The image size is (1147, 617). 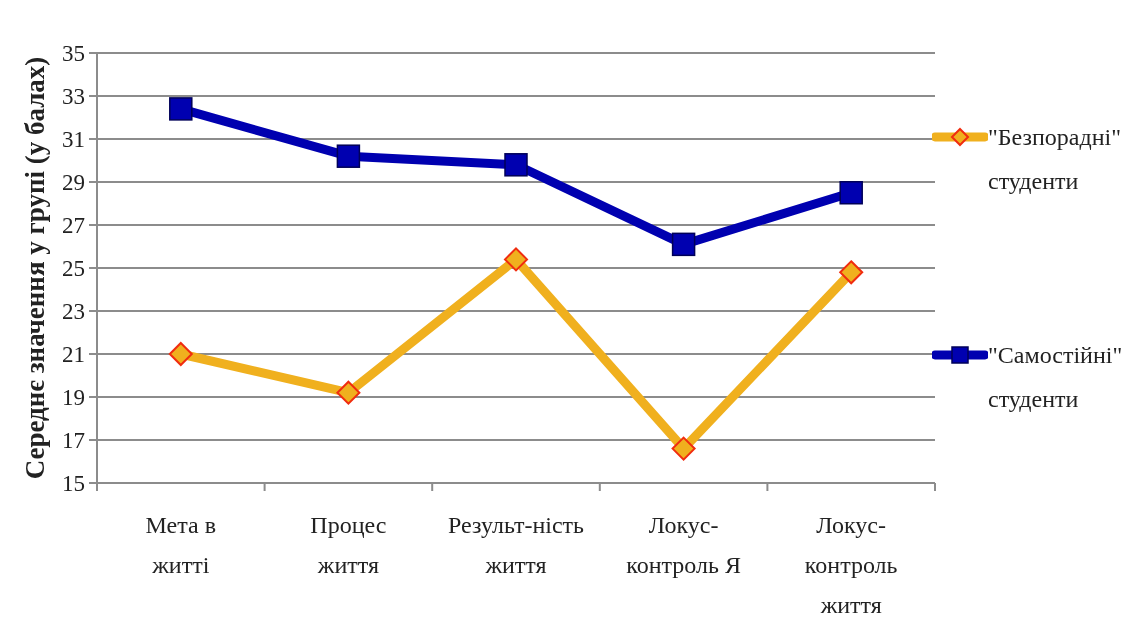 What do you see at coordinates (181, 545) in the screenshot?
I see `x-tick-label: Мета в житті` at bounding box center [181, 545].